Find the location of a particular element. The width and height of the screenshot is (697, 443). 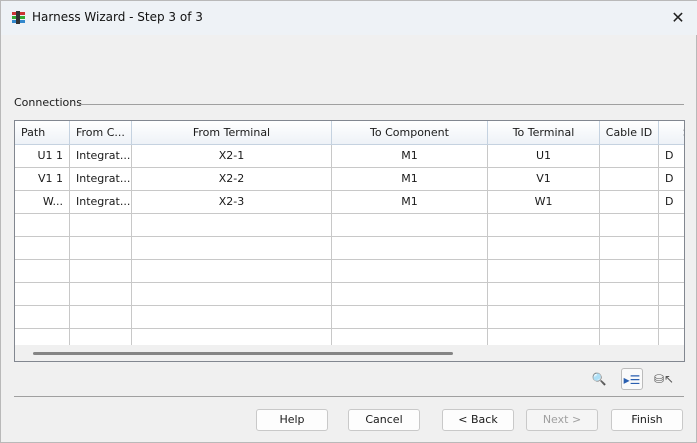

title-bar: Harness Wizard - Step 3 of 3 ✕ is located at coordinates (349, 18).